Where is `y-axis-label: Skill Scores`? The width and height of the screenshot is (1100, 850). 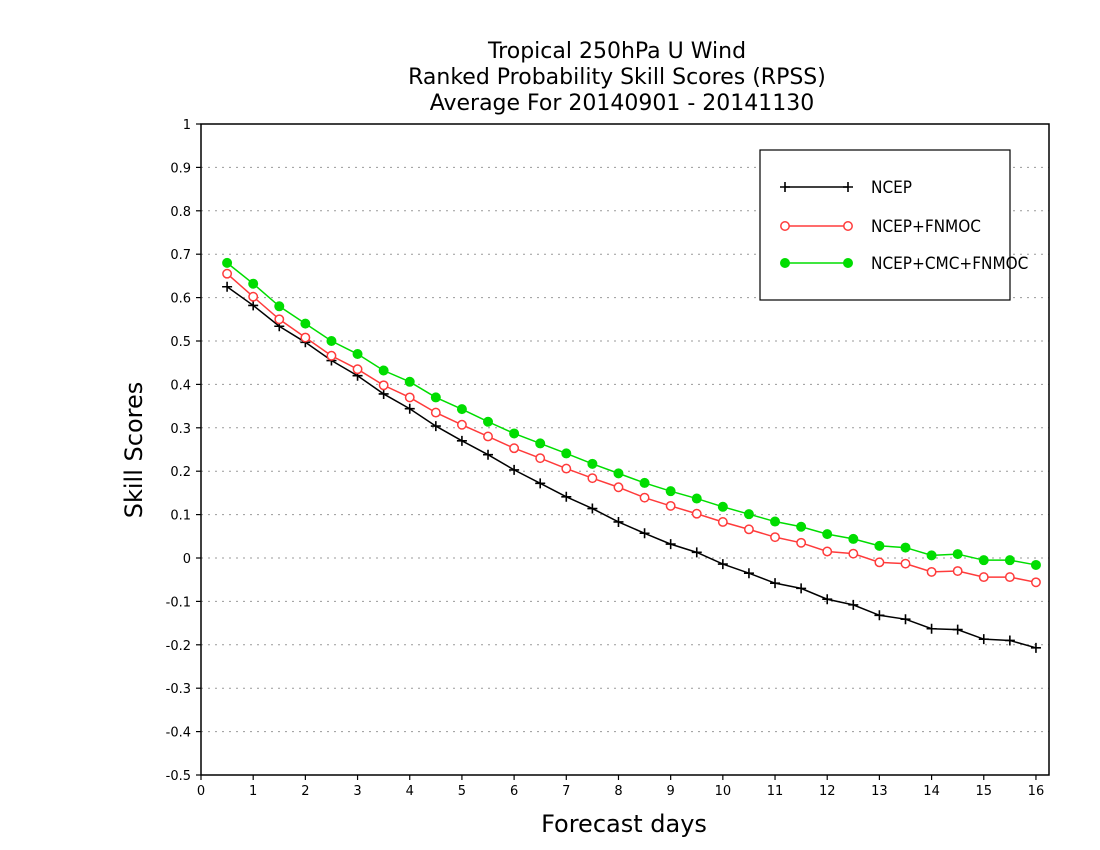 y-axis-label: Skill Scores is located at coordinates (134, 450).